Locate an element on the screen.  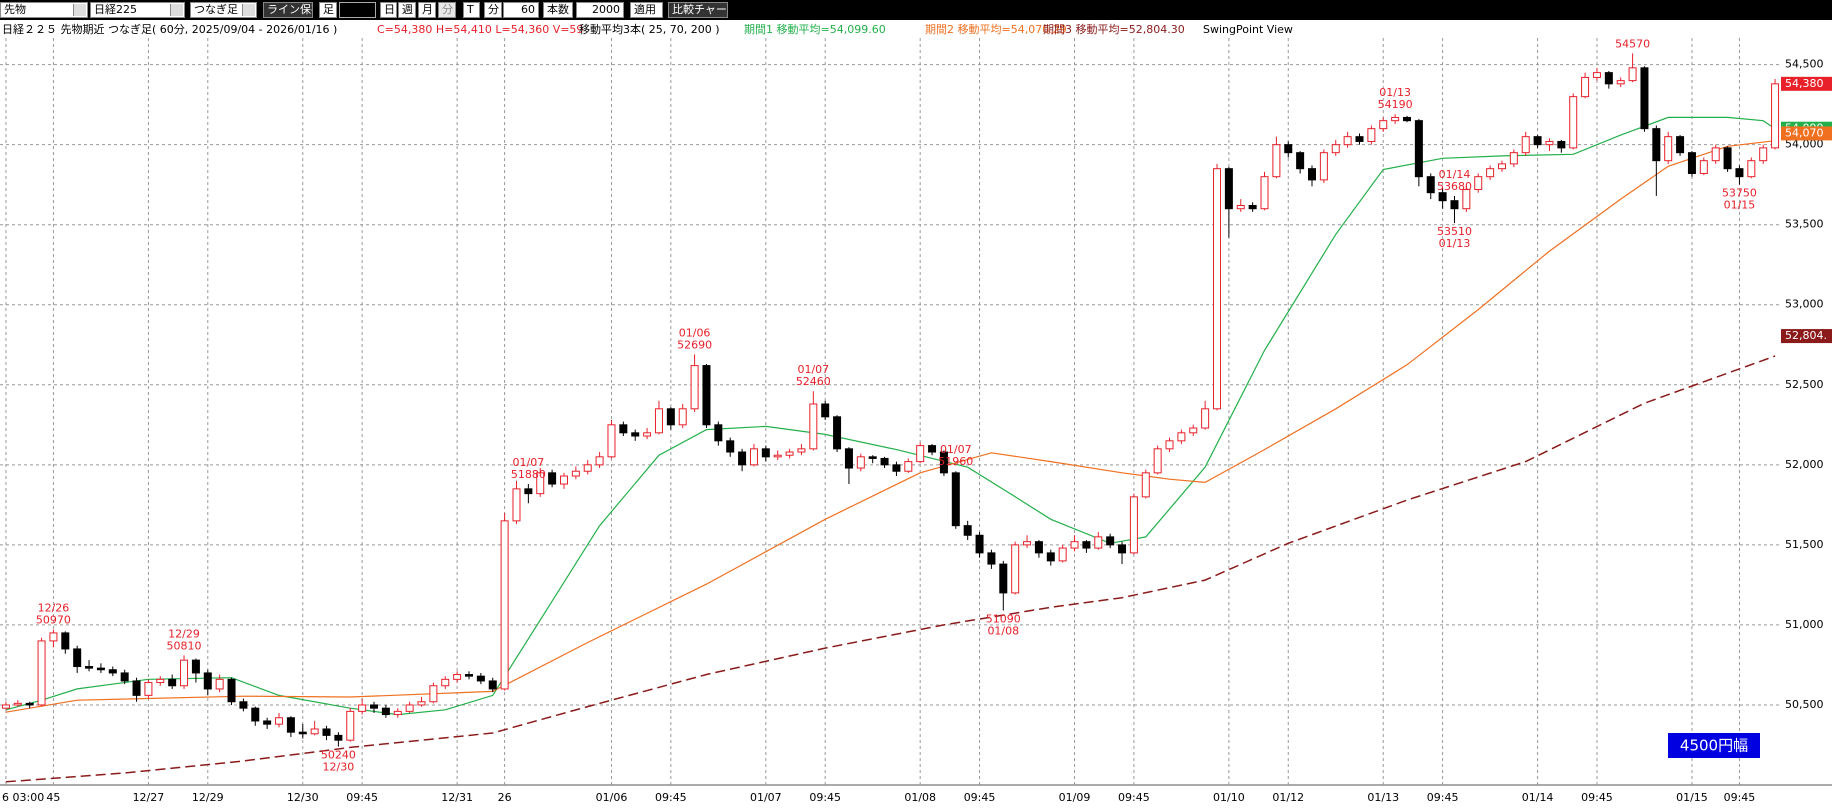
price-tag-label: 54,380 is located at coordinates (1804, 83).